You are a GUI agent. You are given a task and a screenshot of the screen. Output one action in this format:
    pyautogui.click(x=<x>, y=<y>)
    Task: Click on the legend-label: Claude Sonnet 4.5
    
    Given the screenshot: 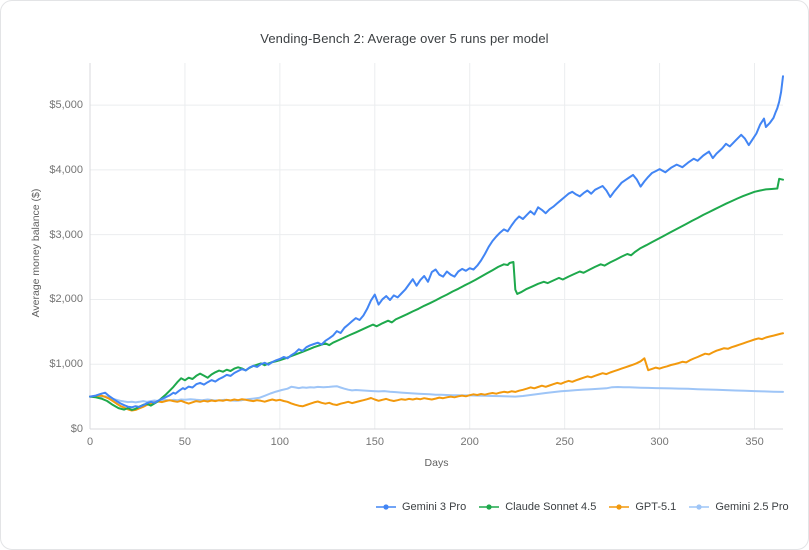 What is the action you would take?
    pyautogui.click(x=551, y=507)
    